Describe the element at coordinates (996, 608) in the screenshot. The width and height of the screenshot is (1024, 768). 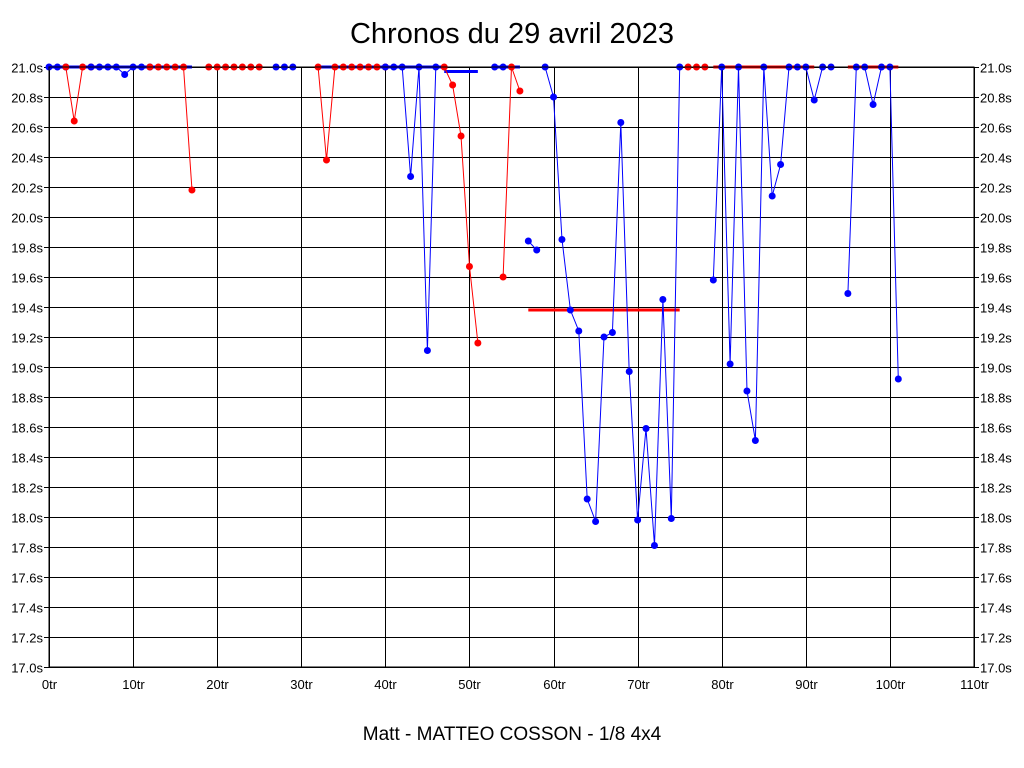
I see `y-tick-label-right: 17.4s` at that location.